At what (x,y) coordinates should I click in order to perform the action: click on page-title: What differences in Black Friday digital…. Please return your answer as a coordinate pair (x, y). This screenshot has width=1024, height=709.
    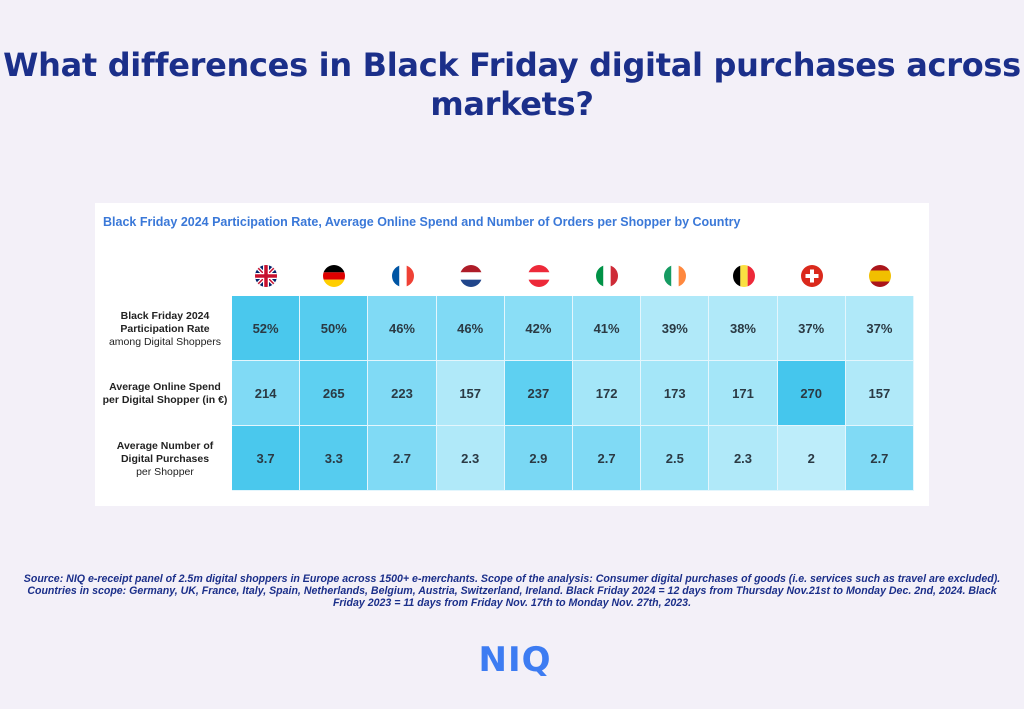
    Looking at the image, I should click on (512, 84).